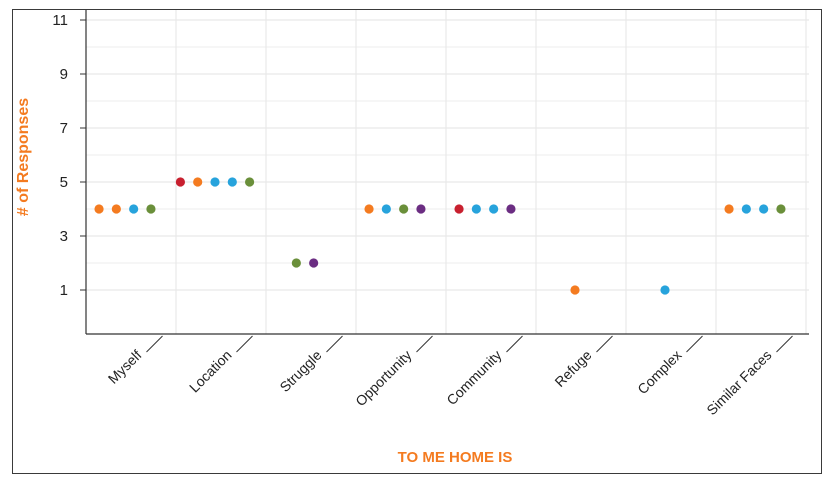 This screenshot has height=492, width=834. I want to click on x-tick-label: Refuge, so click(572, 368).